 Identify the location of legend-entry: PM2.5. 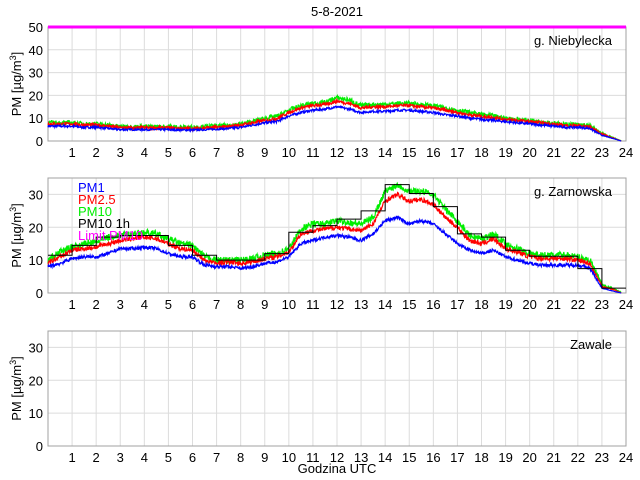
(97, 199).